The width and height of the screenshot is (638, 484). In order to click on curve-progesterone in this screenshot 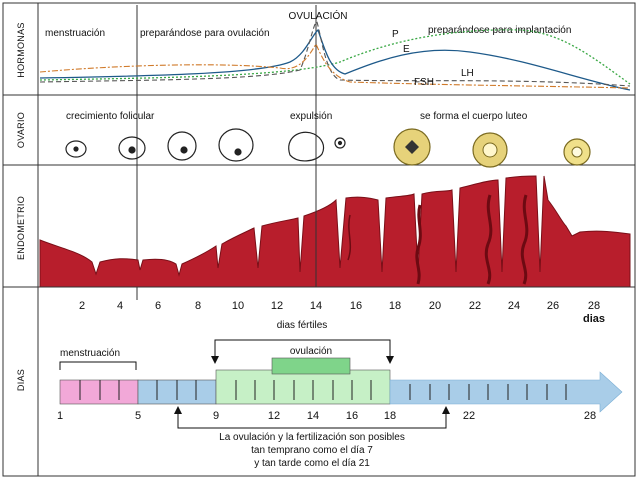, I will do `click(335, 57)`.